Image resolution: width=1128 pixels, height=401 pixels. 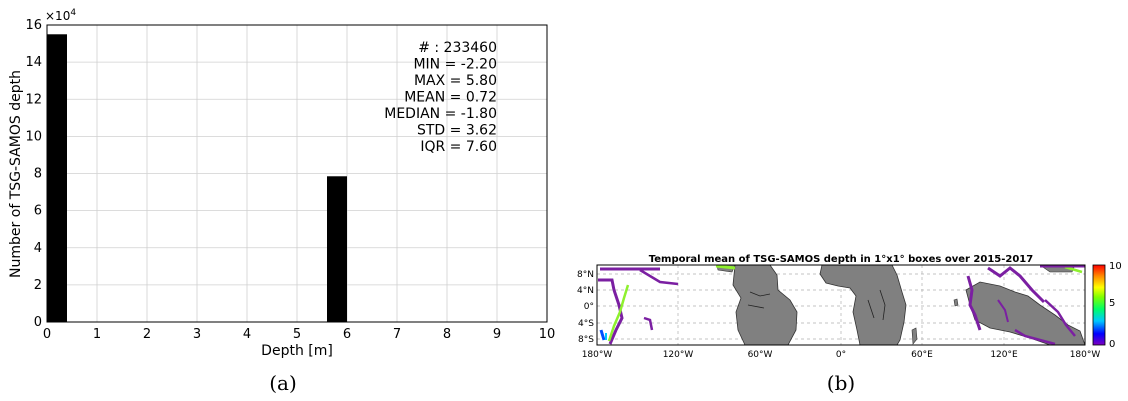 I want to click on y-tick-label: 4, so click(x=38, y=248).